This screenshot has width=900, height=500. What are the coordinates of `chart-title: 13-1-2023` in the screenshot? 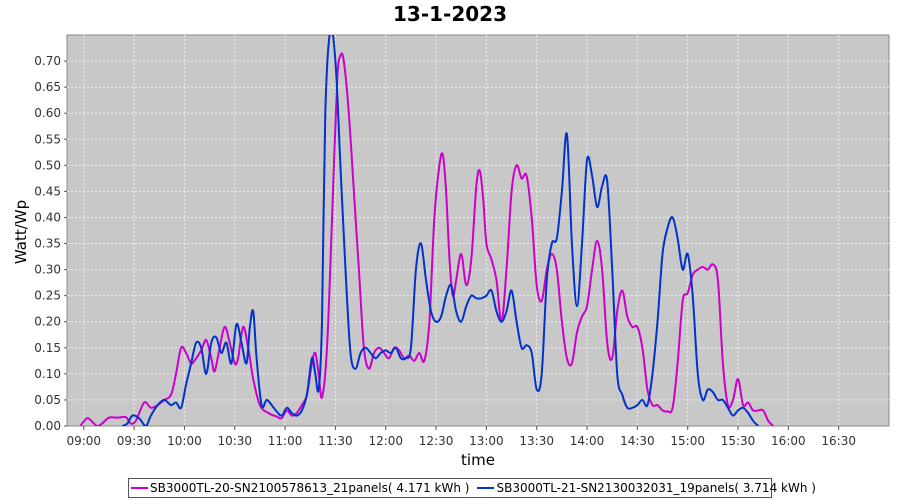 It's located at (449, 14).